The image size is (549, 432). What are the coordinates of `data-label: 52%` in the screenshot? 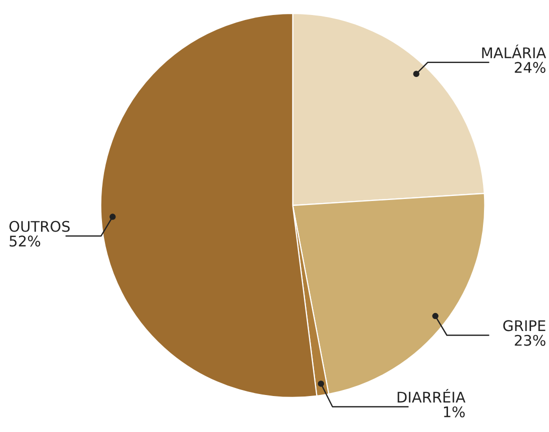 It's located at (25, 241).